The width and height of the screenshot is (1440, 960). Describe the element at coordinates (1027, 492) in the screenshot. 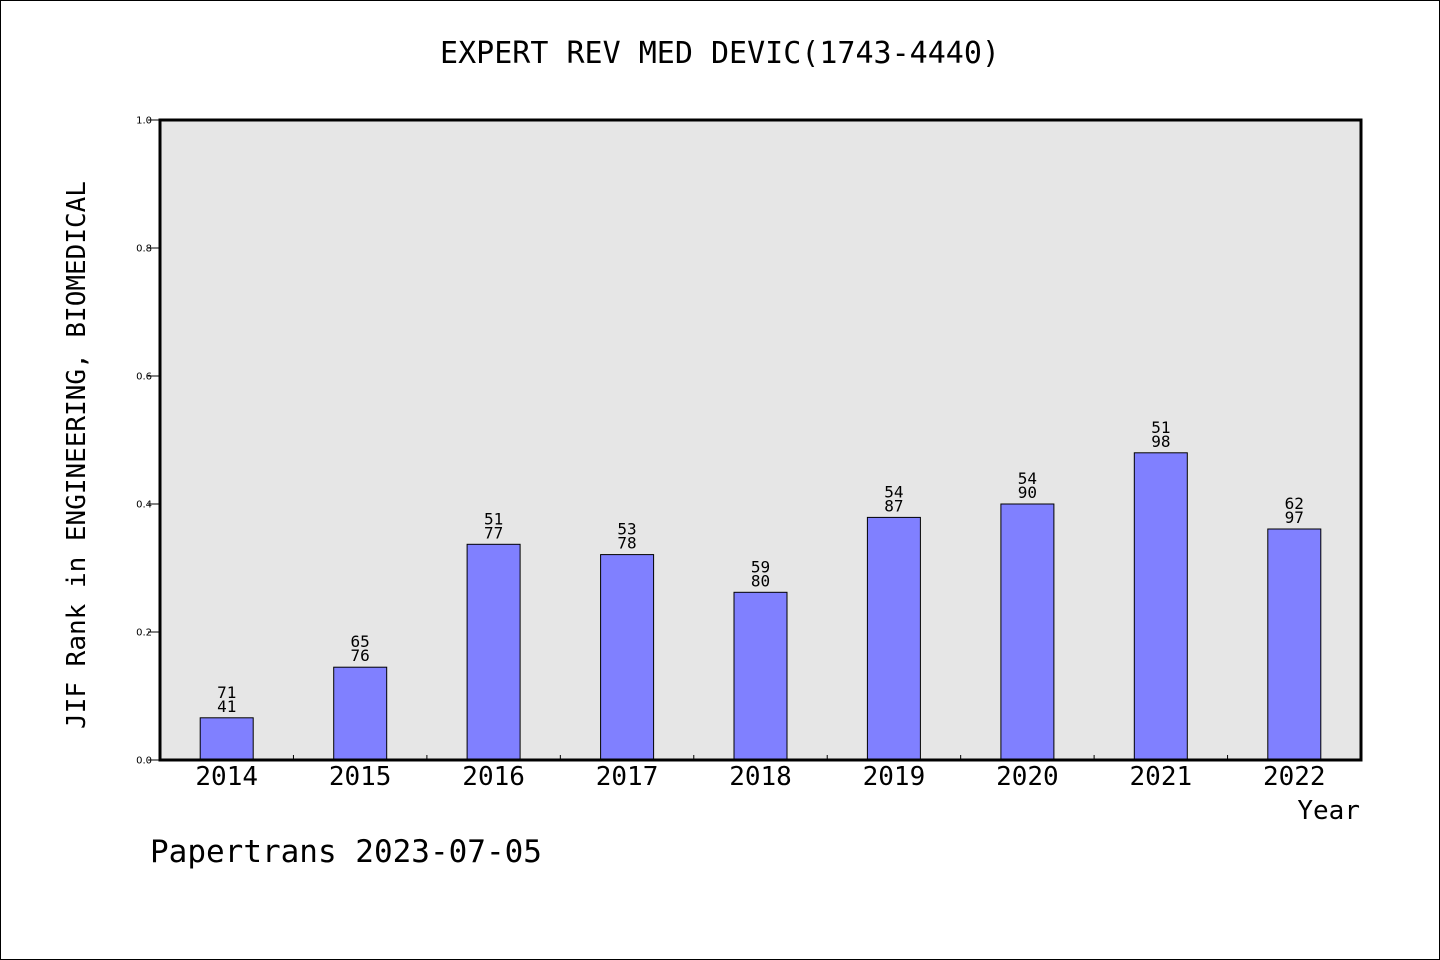

I see `bar-label-bottom-2020: 90` at that location.